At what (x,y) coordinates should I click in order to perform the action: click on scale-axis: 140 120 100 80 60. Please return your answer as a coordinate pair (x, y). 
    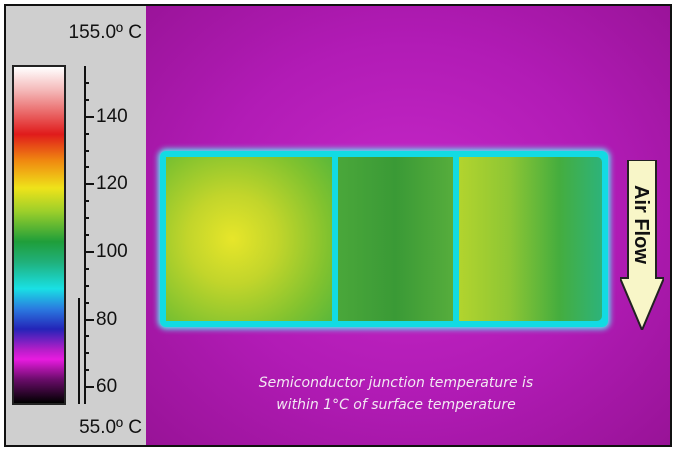
    Looking at the image, I should click on (111, 235).